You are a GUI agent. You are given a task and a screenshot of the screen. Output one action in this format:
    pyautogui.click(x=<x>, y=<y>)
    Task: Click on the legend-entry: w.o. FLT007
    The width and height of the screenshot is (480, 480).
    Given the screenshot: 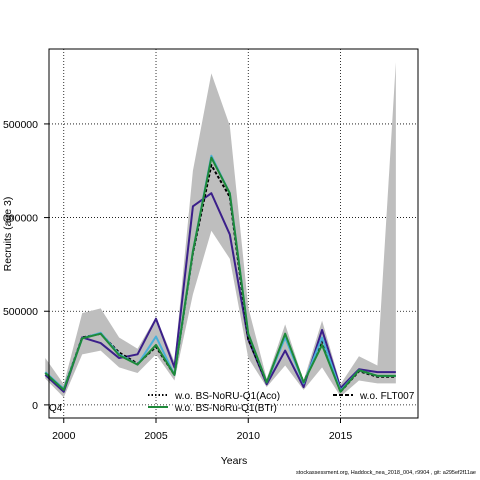 What is the action you would take?
    pyautogui.click(x=387, y=396)
    